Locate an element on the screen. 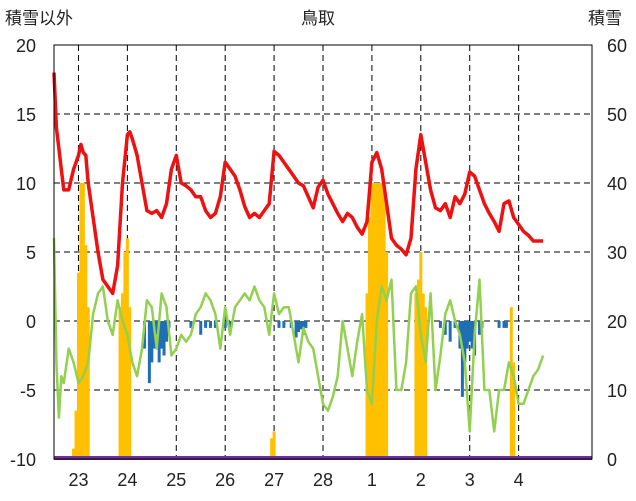 The height and width of the screenshot is (501, 636). left-tick-label: 10 is located at coordinates (26, 184).